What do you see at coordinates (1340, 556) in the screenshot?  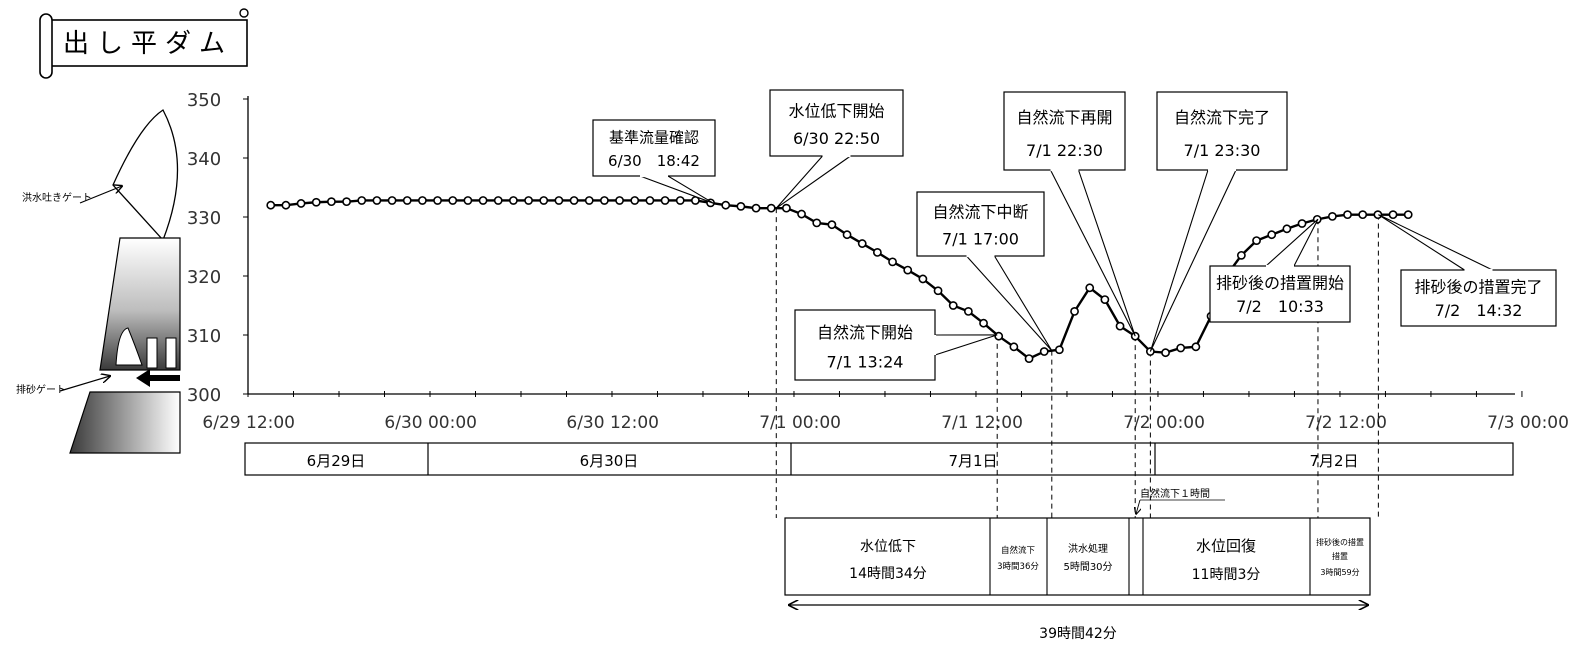 I see `phase-5-label-b: 措置` at bounding box center [1340, 556].